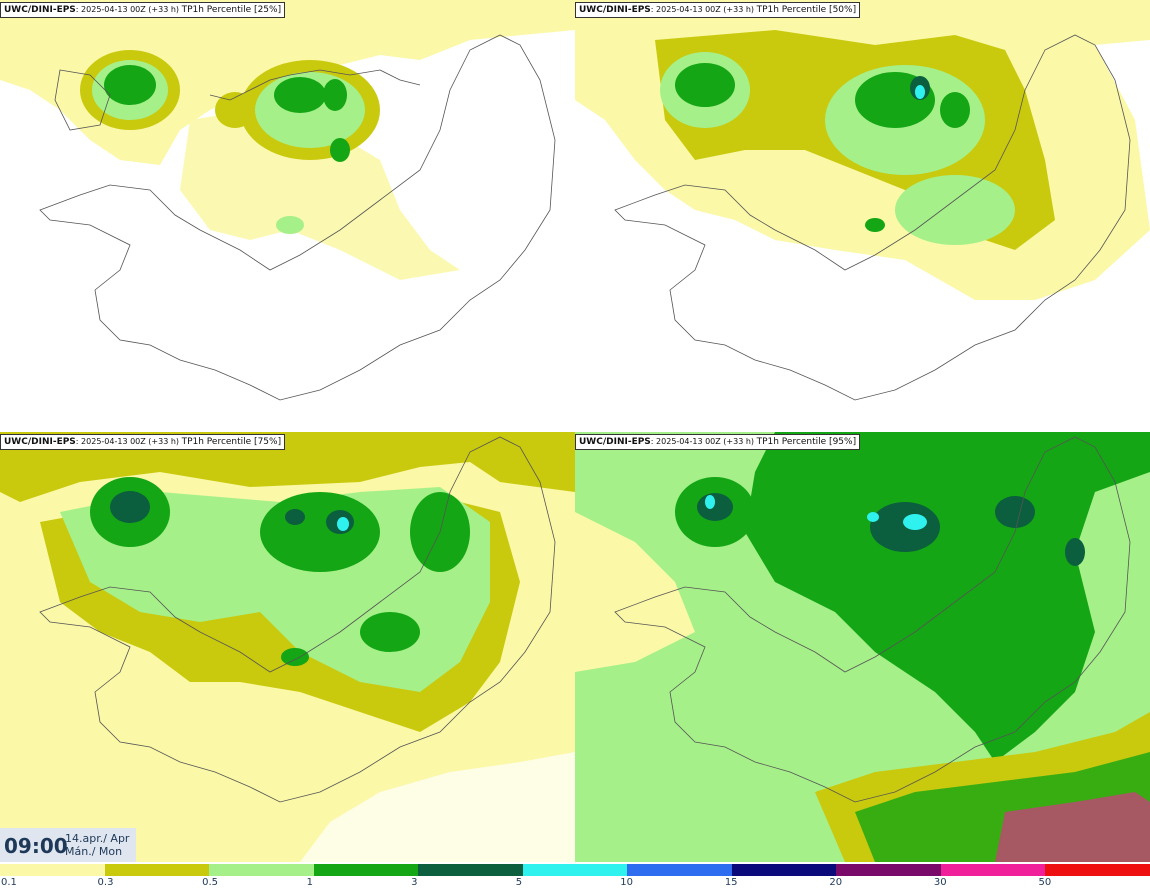  I want to click on valid-date: 14.apr./ Apr Mán./ Mon, so click(97, 845).